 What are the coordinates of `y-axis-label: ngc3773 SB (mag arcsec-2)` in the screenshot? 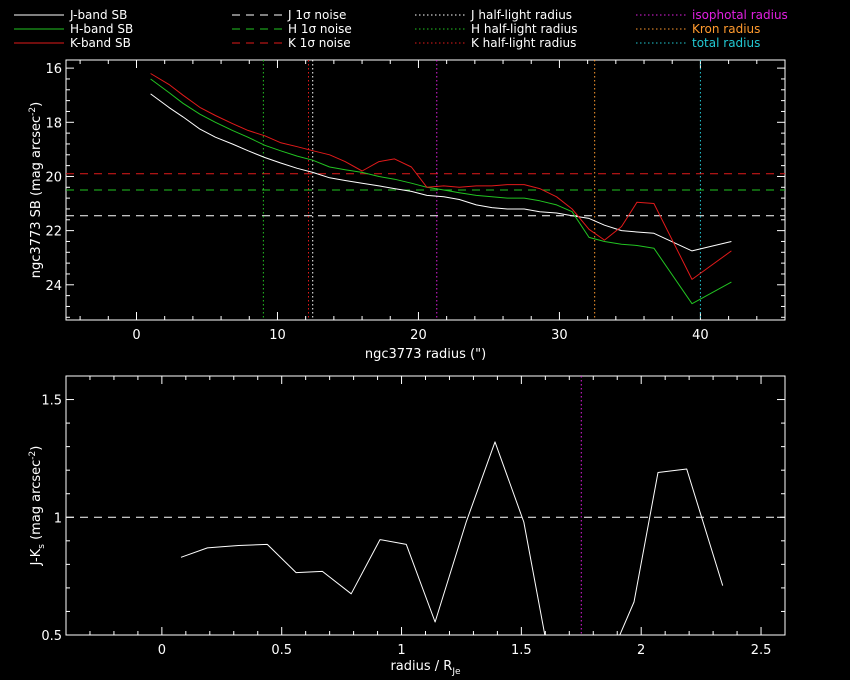 It's located at (36, 190).